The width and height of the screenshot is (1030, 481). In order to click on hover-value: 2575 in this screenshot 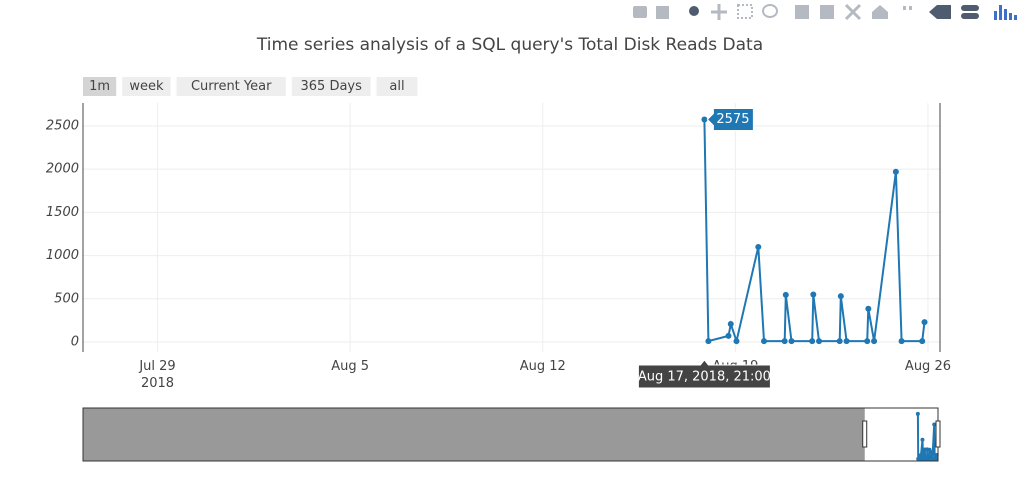, I will do `click(732, 119)`.